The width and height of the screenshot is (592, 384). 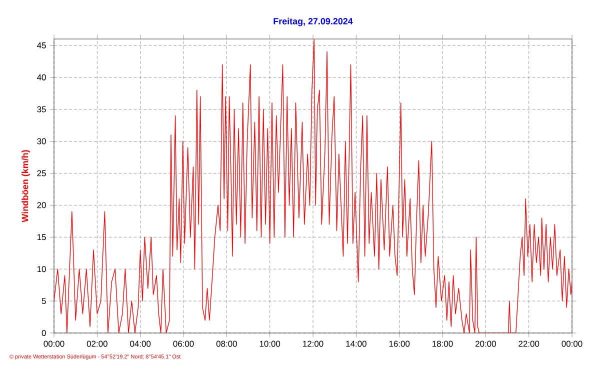 I want to click on x-tick-label: 02:00, so click(x=97, y=343).